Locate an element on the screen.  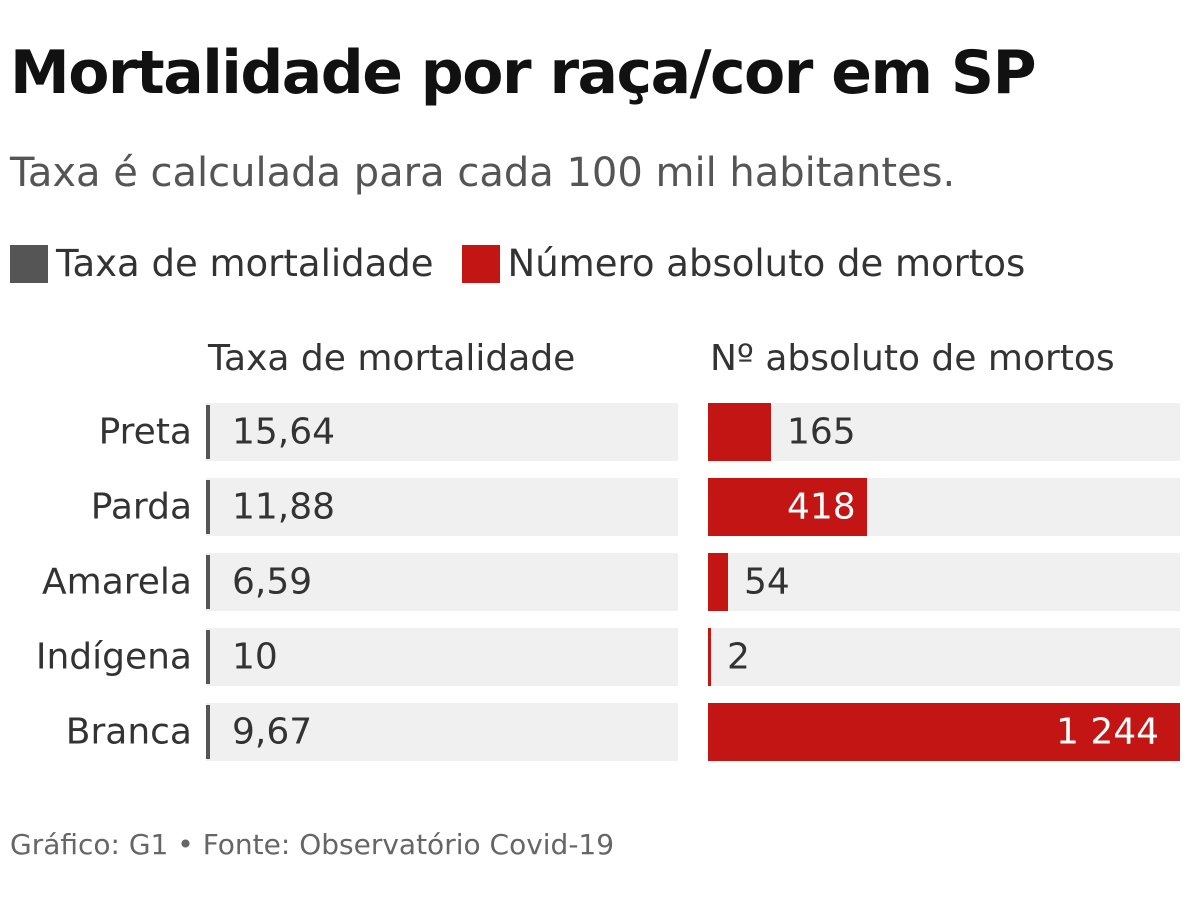
rate-cell-branca is located at coordinates (442, 732).